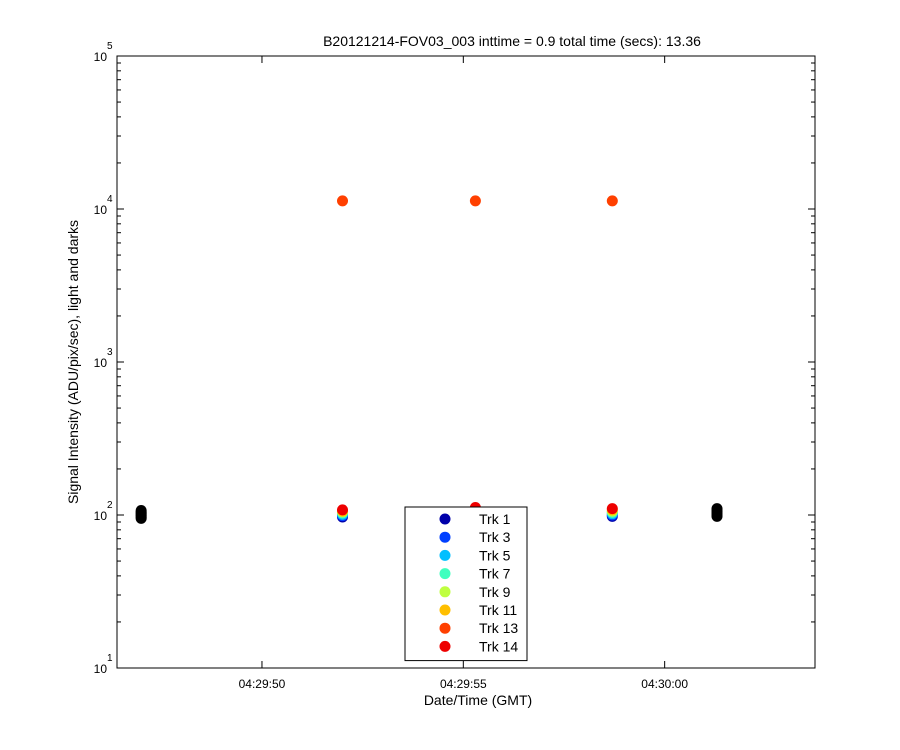 The image size is (900, 750). What do you see at coordinates (498, 610) in the screenshot?
I see `legend-label: Trk 11` at bounding box center [498, 610].